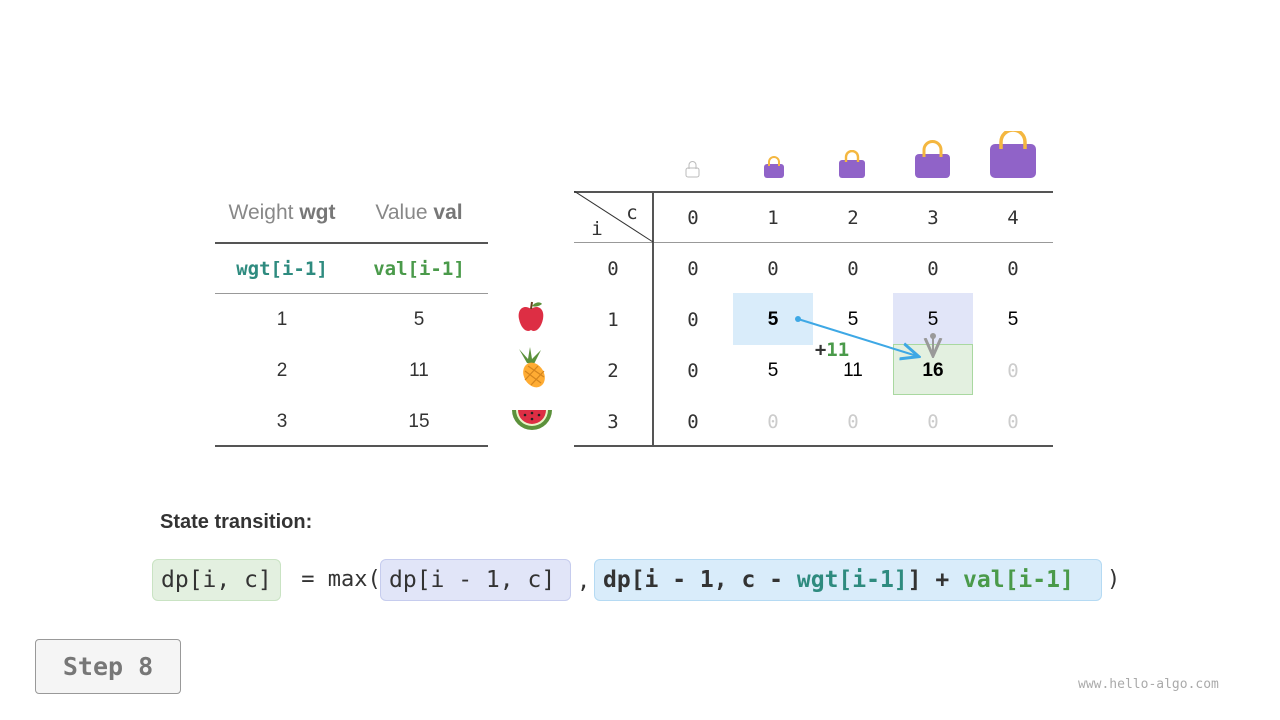 Image resolution: width=1280 pixels, height=720 pixels. I want to click on capacity-header: 1, so click(773, 218).